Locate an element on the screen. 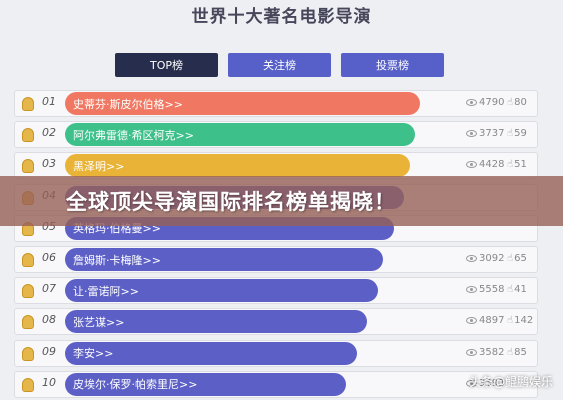 The image size is (563, 400). rank-number: 09 is located at coordinates (49, 351).